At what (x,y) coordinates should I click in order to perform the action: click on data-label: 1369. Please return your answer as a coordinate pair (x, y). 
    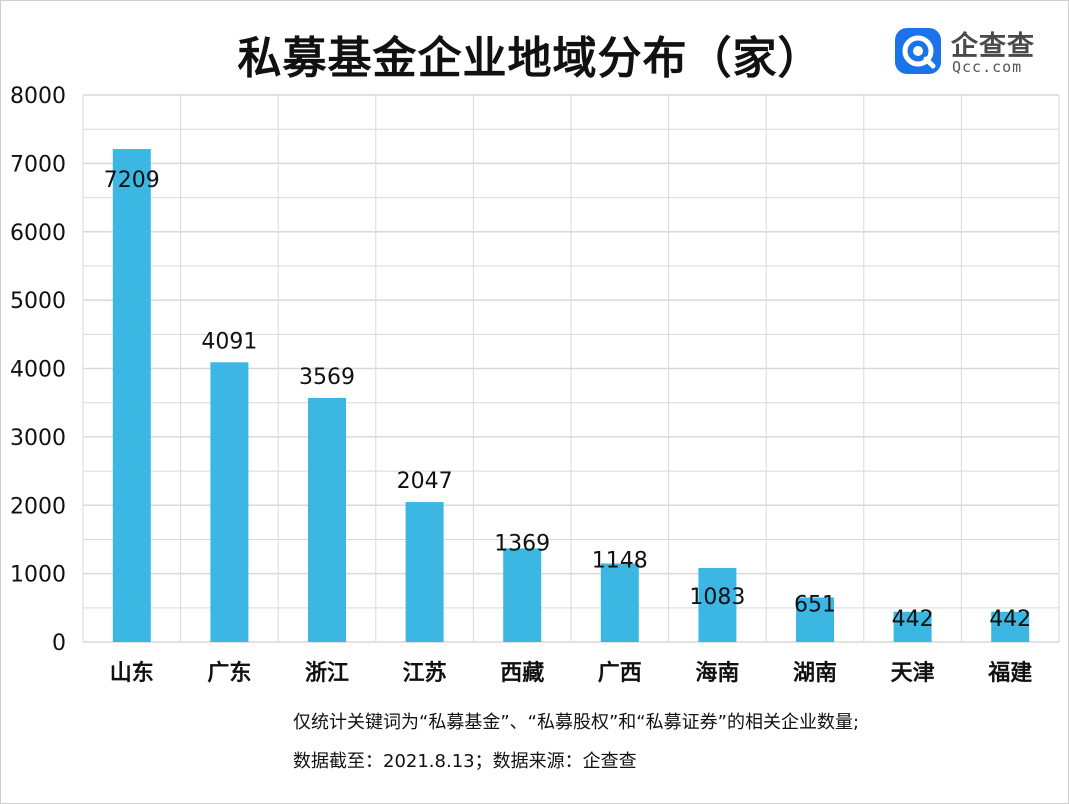
    Looking at the image, I should click on (522, 543).